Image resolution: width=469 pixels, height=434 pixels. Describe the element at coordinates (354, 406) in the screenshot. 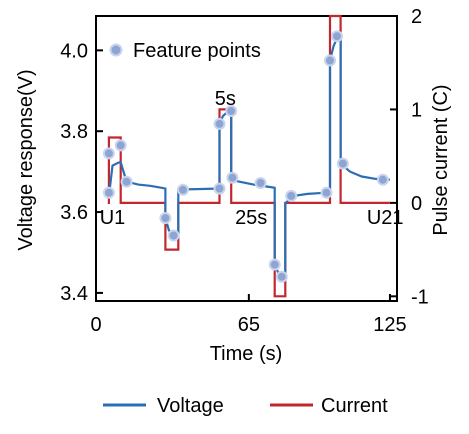

I see `legend-current-label: Current` at that location.